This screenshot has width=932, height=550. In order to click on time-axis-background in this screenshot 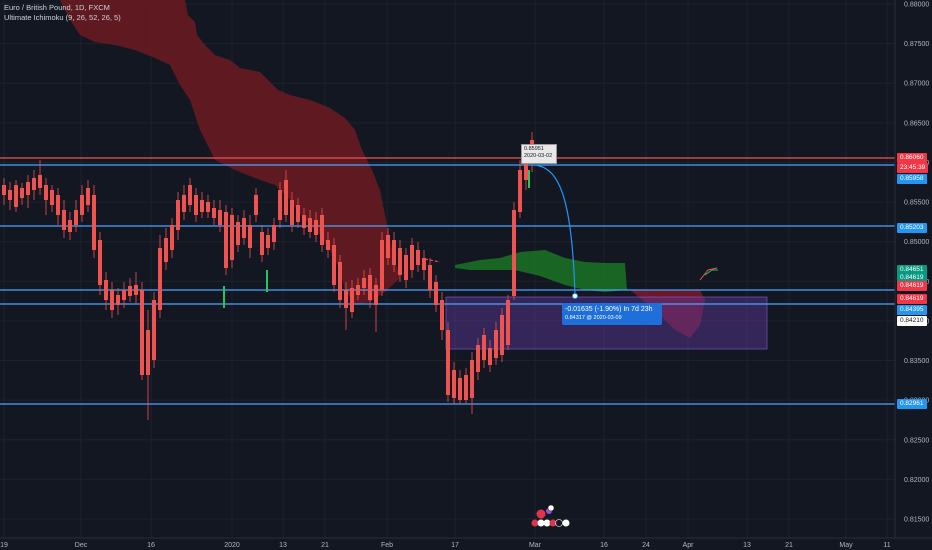, I will do `click(466, 544)`.